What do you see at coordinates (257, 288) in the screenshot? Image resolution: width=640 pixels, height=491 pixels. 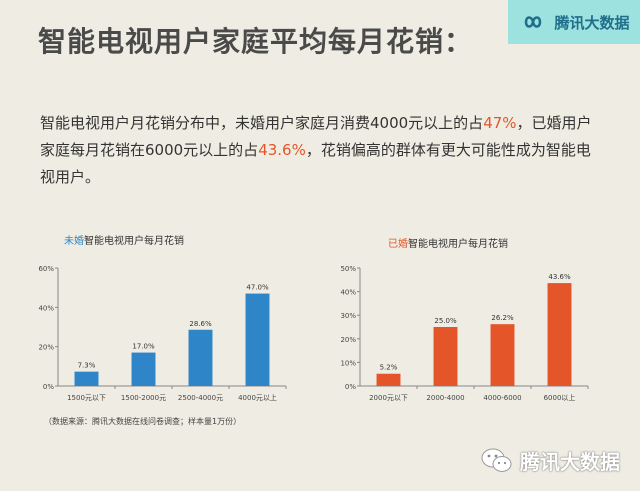 I see `bar-value-label: 47.0%` at bounding box center [257, 288].